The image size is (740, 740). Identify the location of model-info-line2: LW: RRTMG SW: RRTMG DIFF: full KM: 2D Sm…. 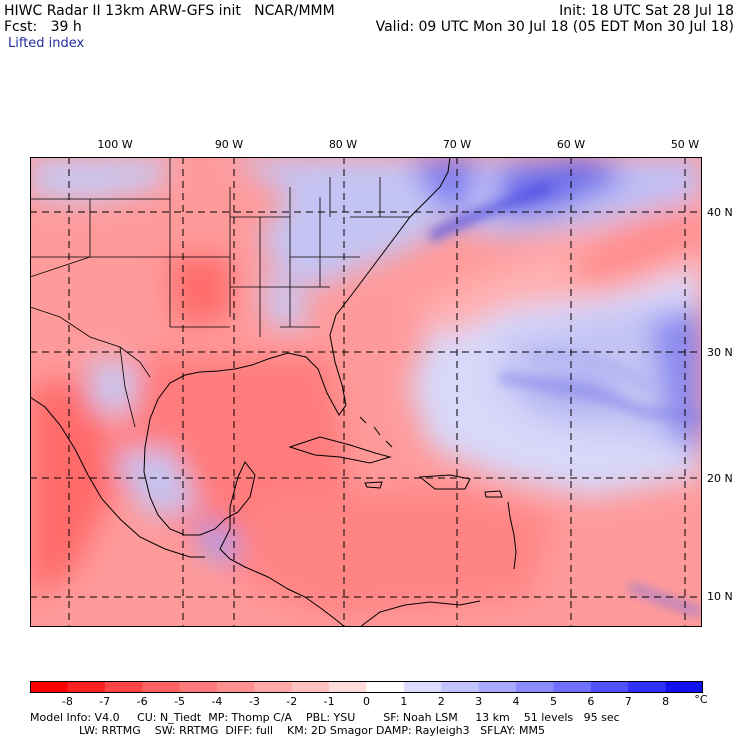
(287, 730).